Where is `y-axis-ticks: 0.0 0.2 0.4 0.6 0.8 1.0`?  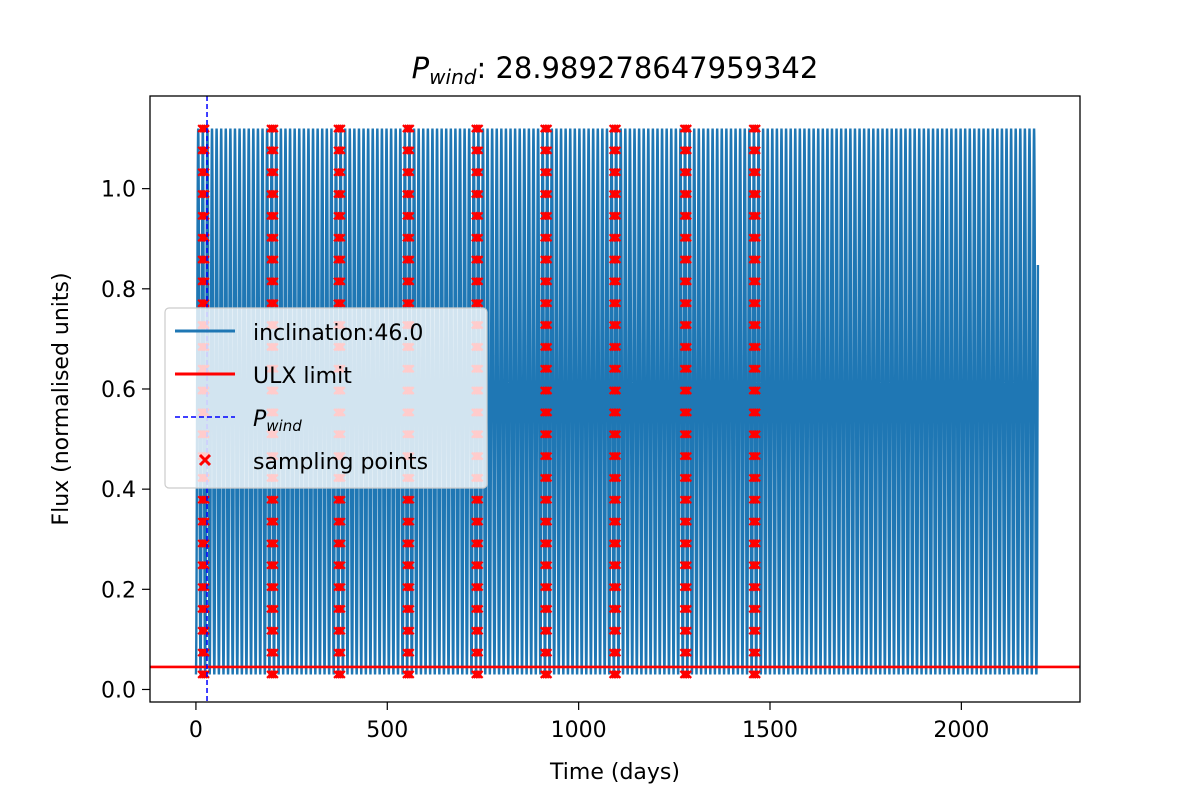 y-axis-ticks: 0.0 0.2 0.4 0.6 0.8 1.0 is located at coordinates (125, 440).